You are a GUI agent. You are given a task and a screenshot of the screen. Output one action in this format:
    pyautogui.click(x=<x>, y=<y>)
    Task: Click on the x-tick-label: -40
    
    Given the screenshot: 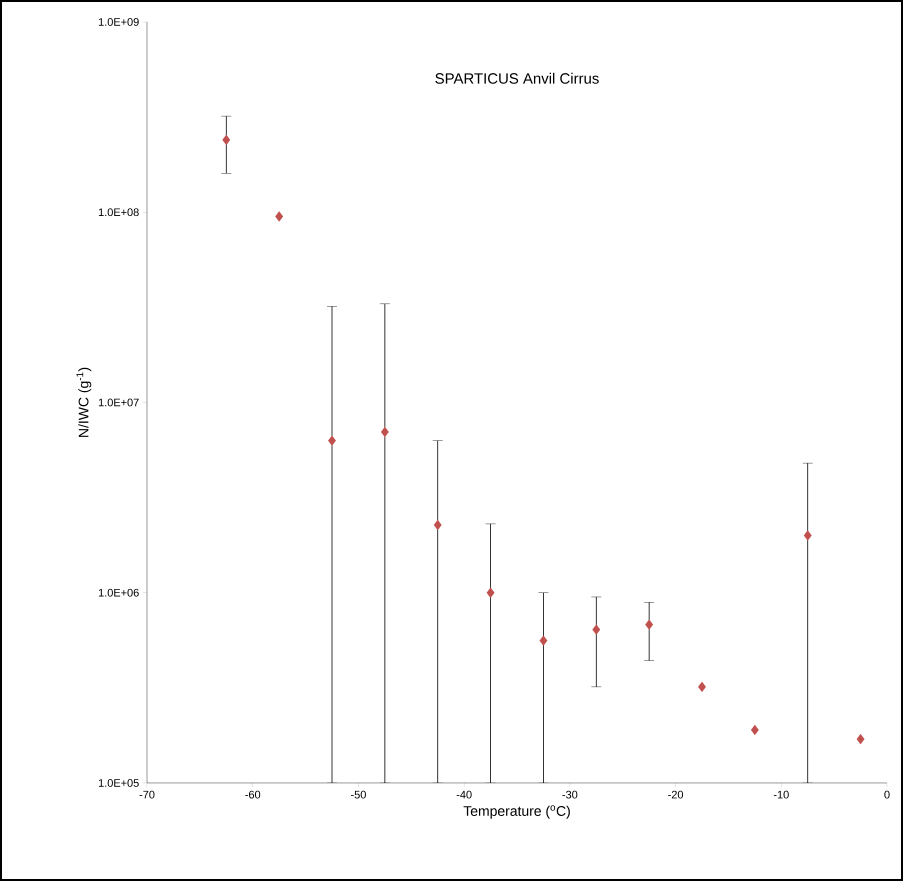 What is the action you would take?
    pyautogui.click(x=464, y=794)
    